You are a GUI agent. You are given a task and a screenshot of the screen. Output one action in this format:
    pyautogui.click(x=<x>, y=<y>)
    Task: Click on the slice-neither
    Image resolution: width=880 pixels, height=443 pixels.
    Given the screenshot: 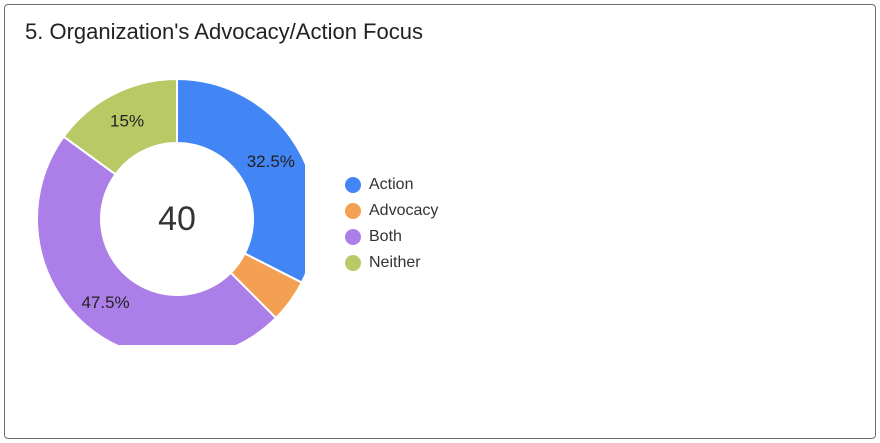 What is the action you would take?
    pyautogui.click(x=120, y=126)
    